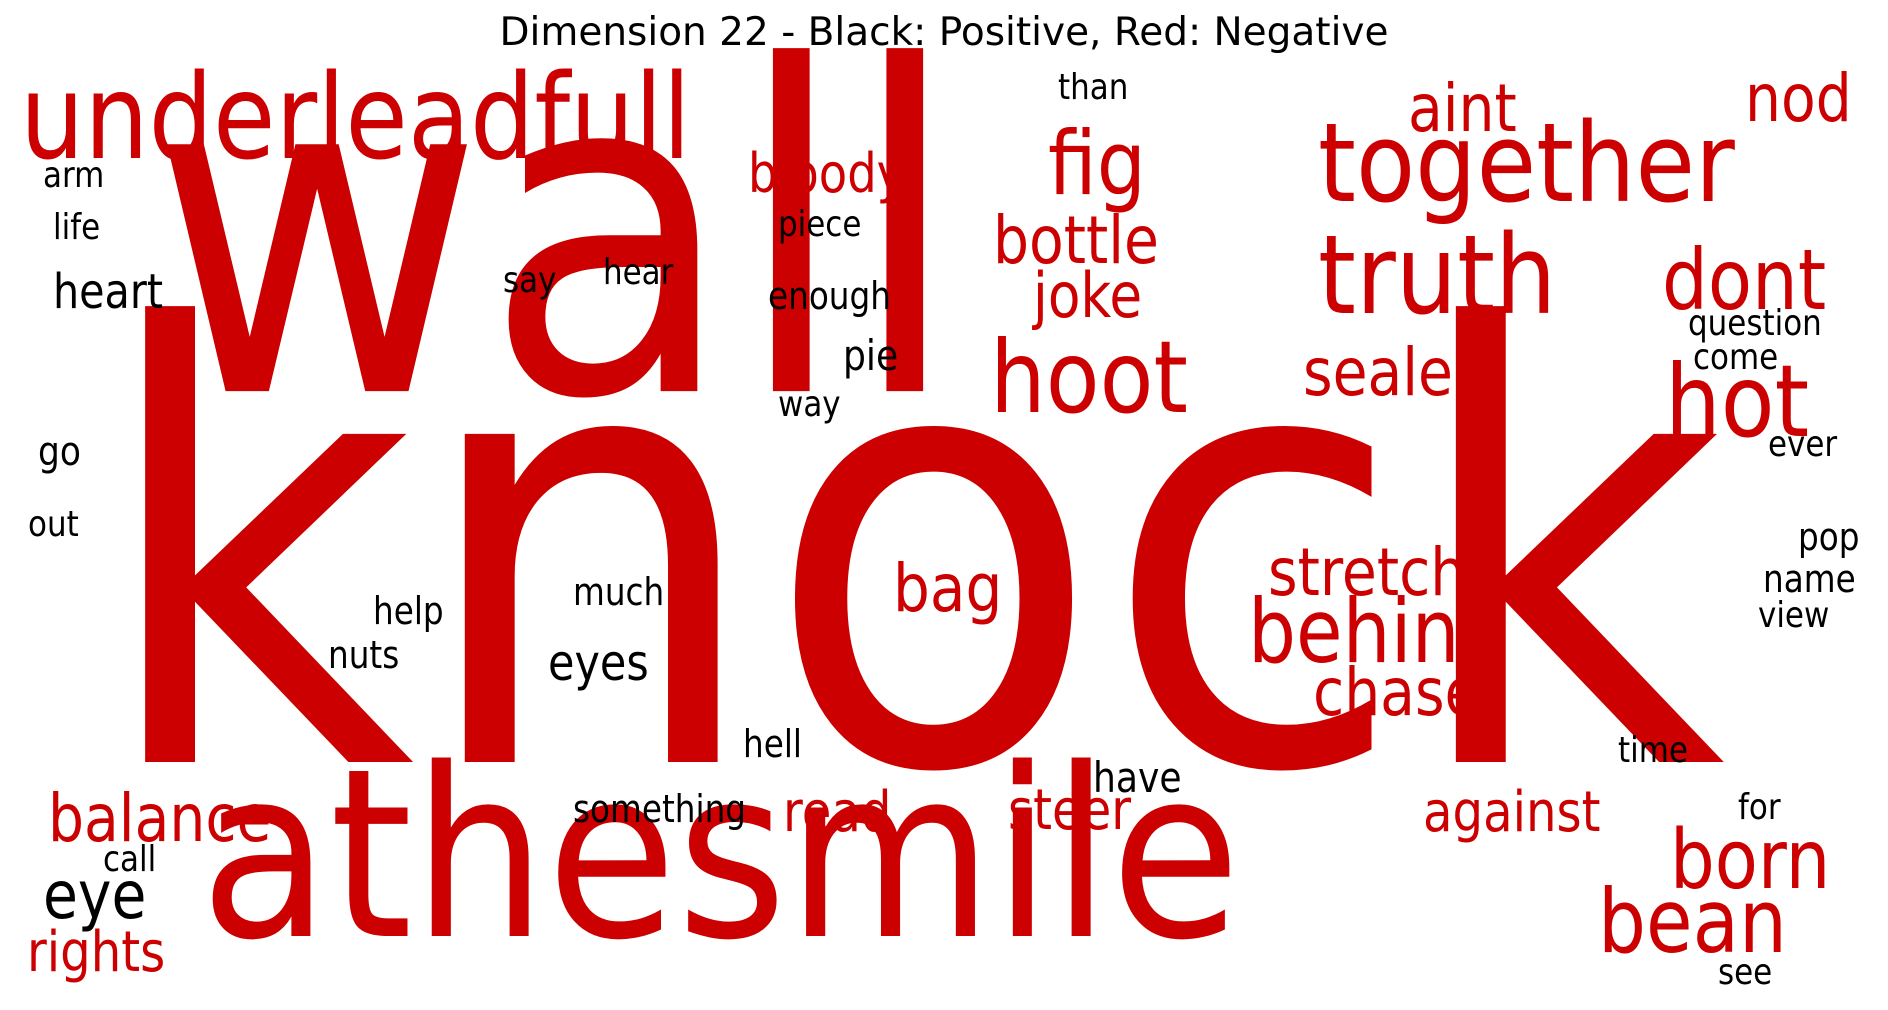 This screenshot has width=1888, height=1010. I want to click on word-out: out, so click(53, 524).